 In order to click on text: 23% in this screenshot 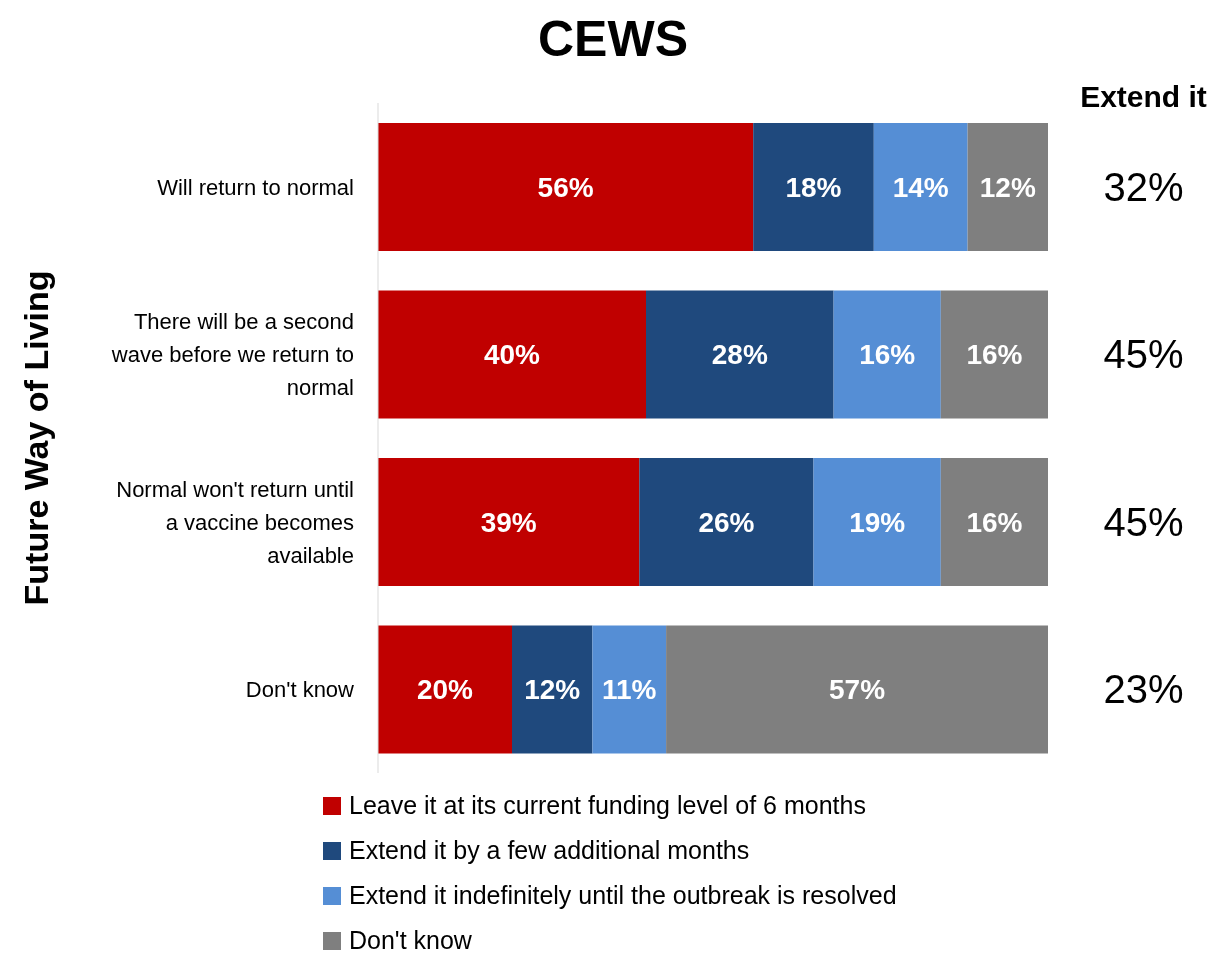, I will do `click(1143, 690)`.